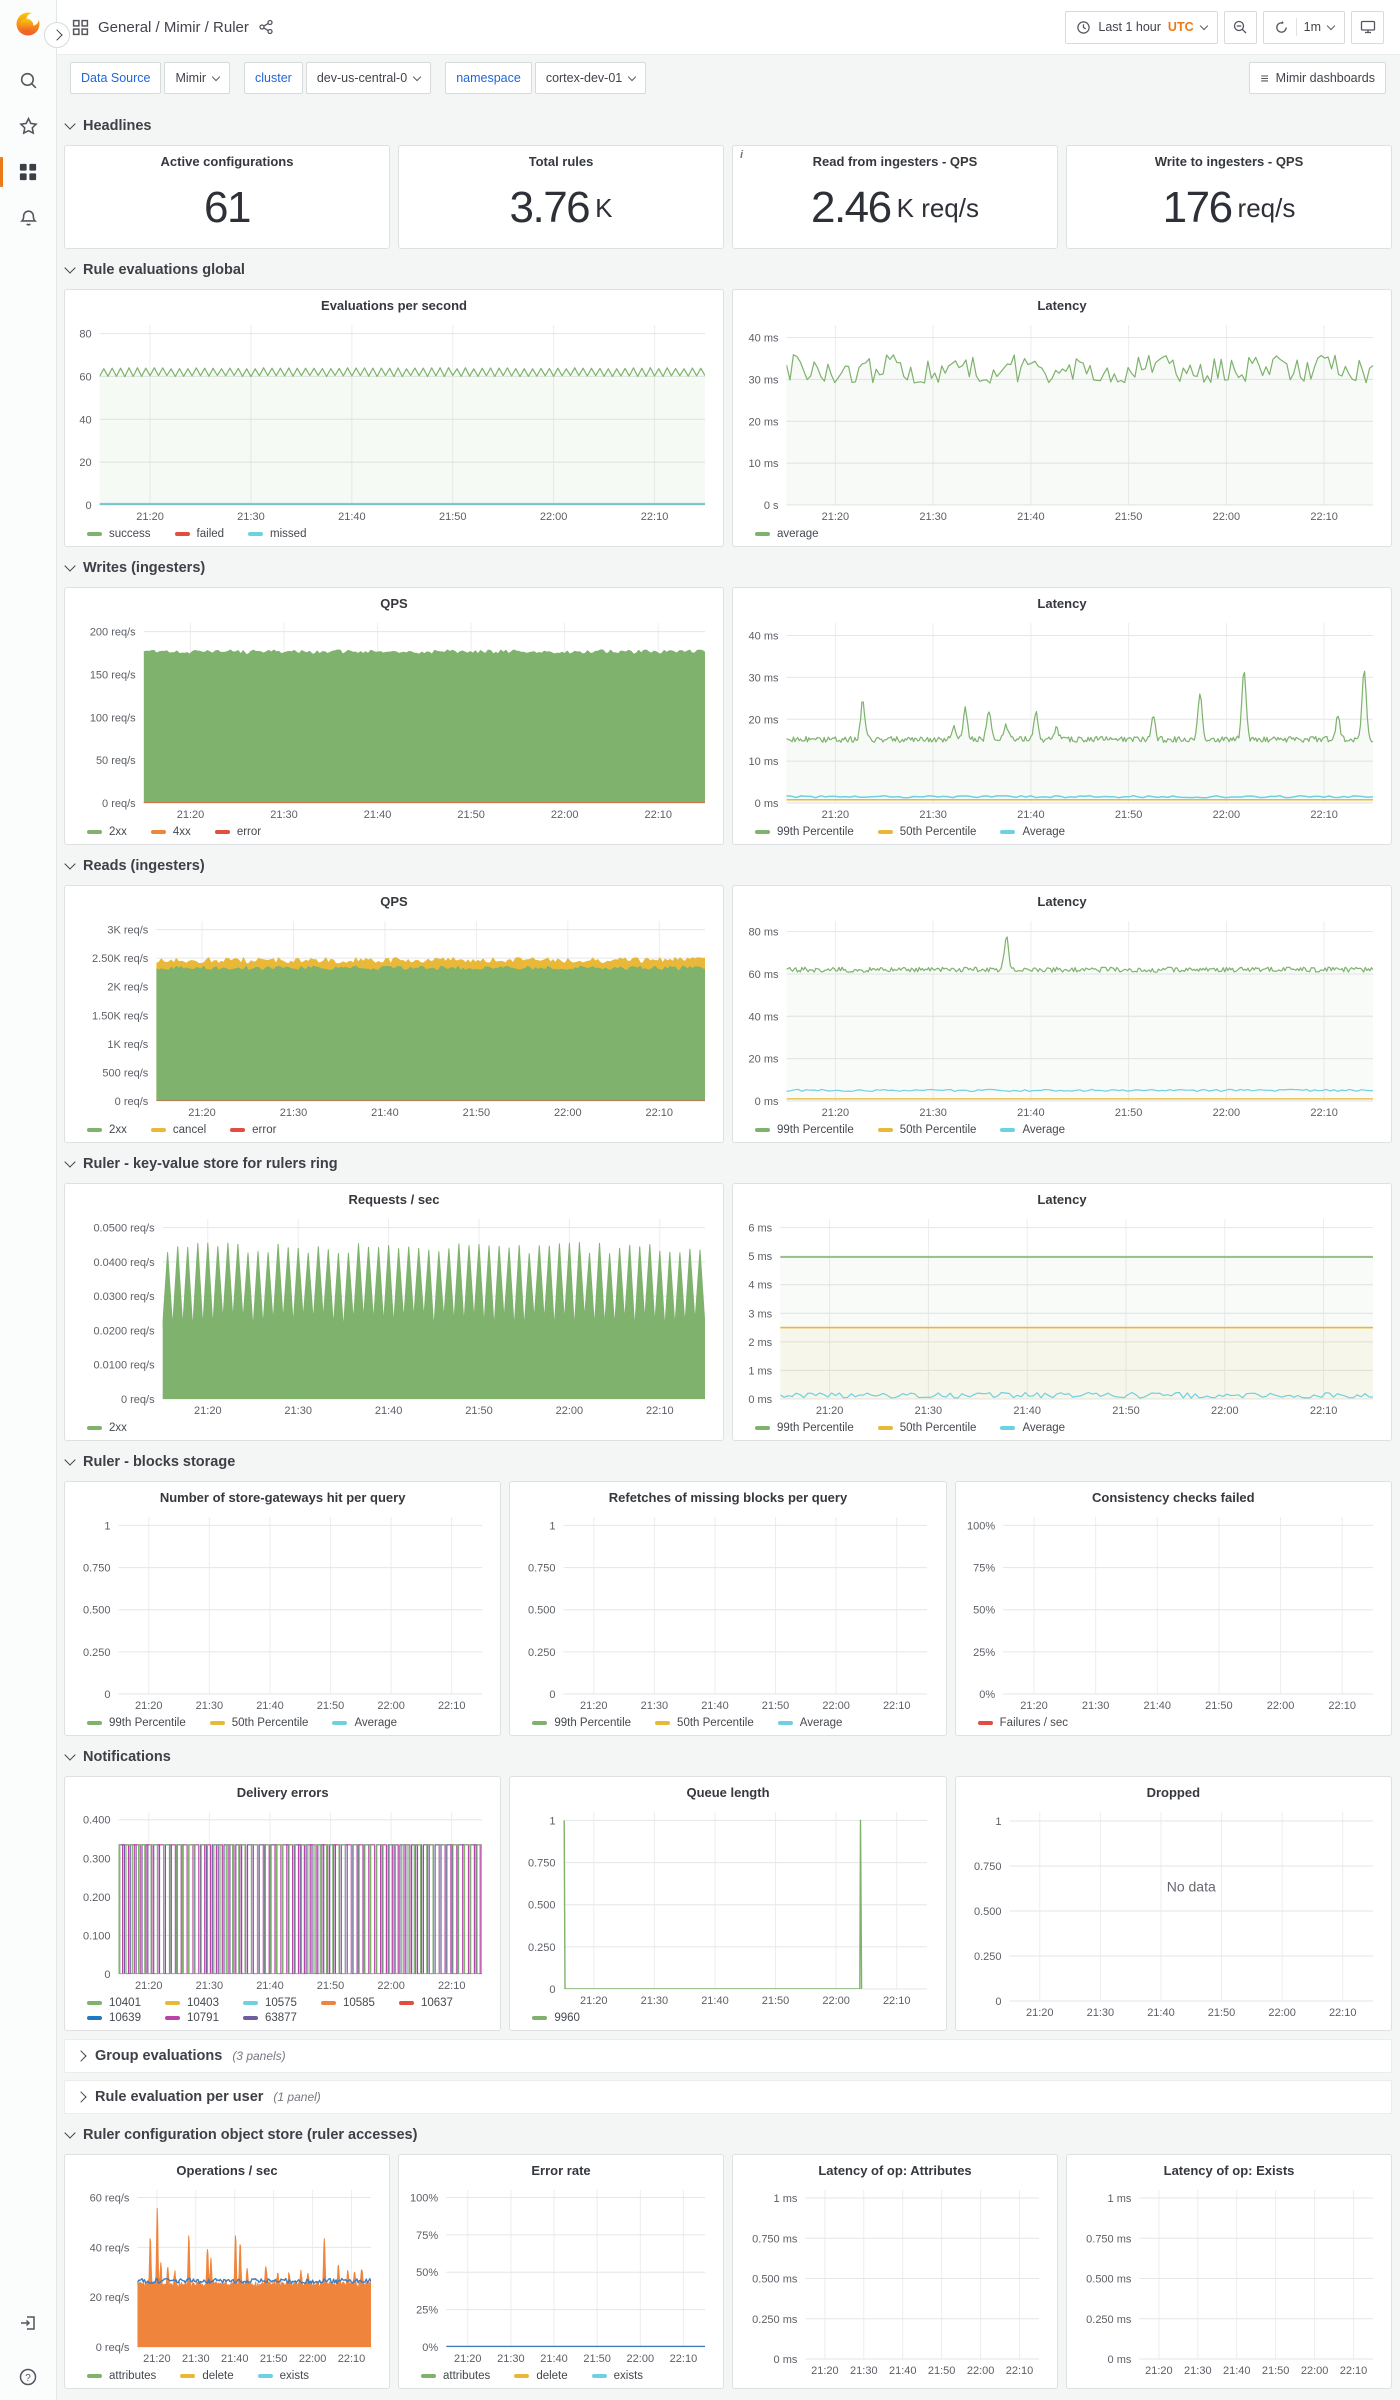 Image resolution: width=1400 pixels, height=2400 pixels. Describe the element at coordinates (173, 27) in the screenshot. I see `breadcrumb: General / Mimir / Ruler` at that location.